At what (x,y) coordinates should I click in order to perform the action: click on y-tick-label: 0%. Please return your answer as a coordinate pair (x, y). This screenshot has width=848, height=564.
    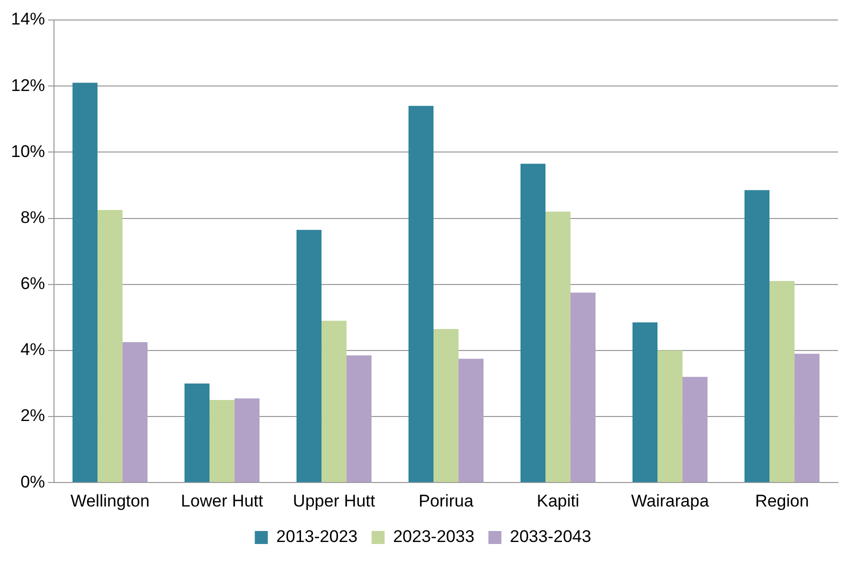
    Looking at the image, I should click on (33, 482).